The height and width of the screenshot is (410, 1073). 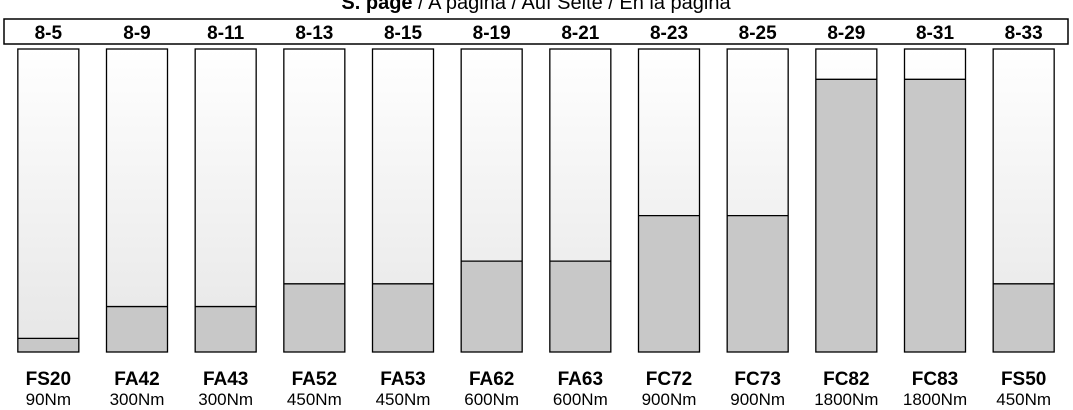 I want to click on model-label: FC73, so click(x=757, y=379).